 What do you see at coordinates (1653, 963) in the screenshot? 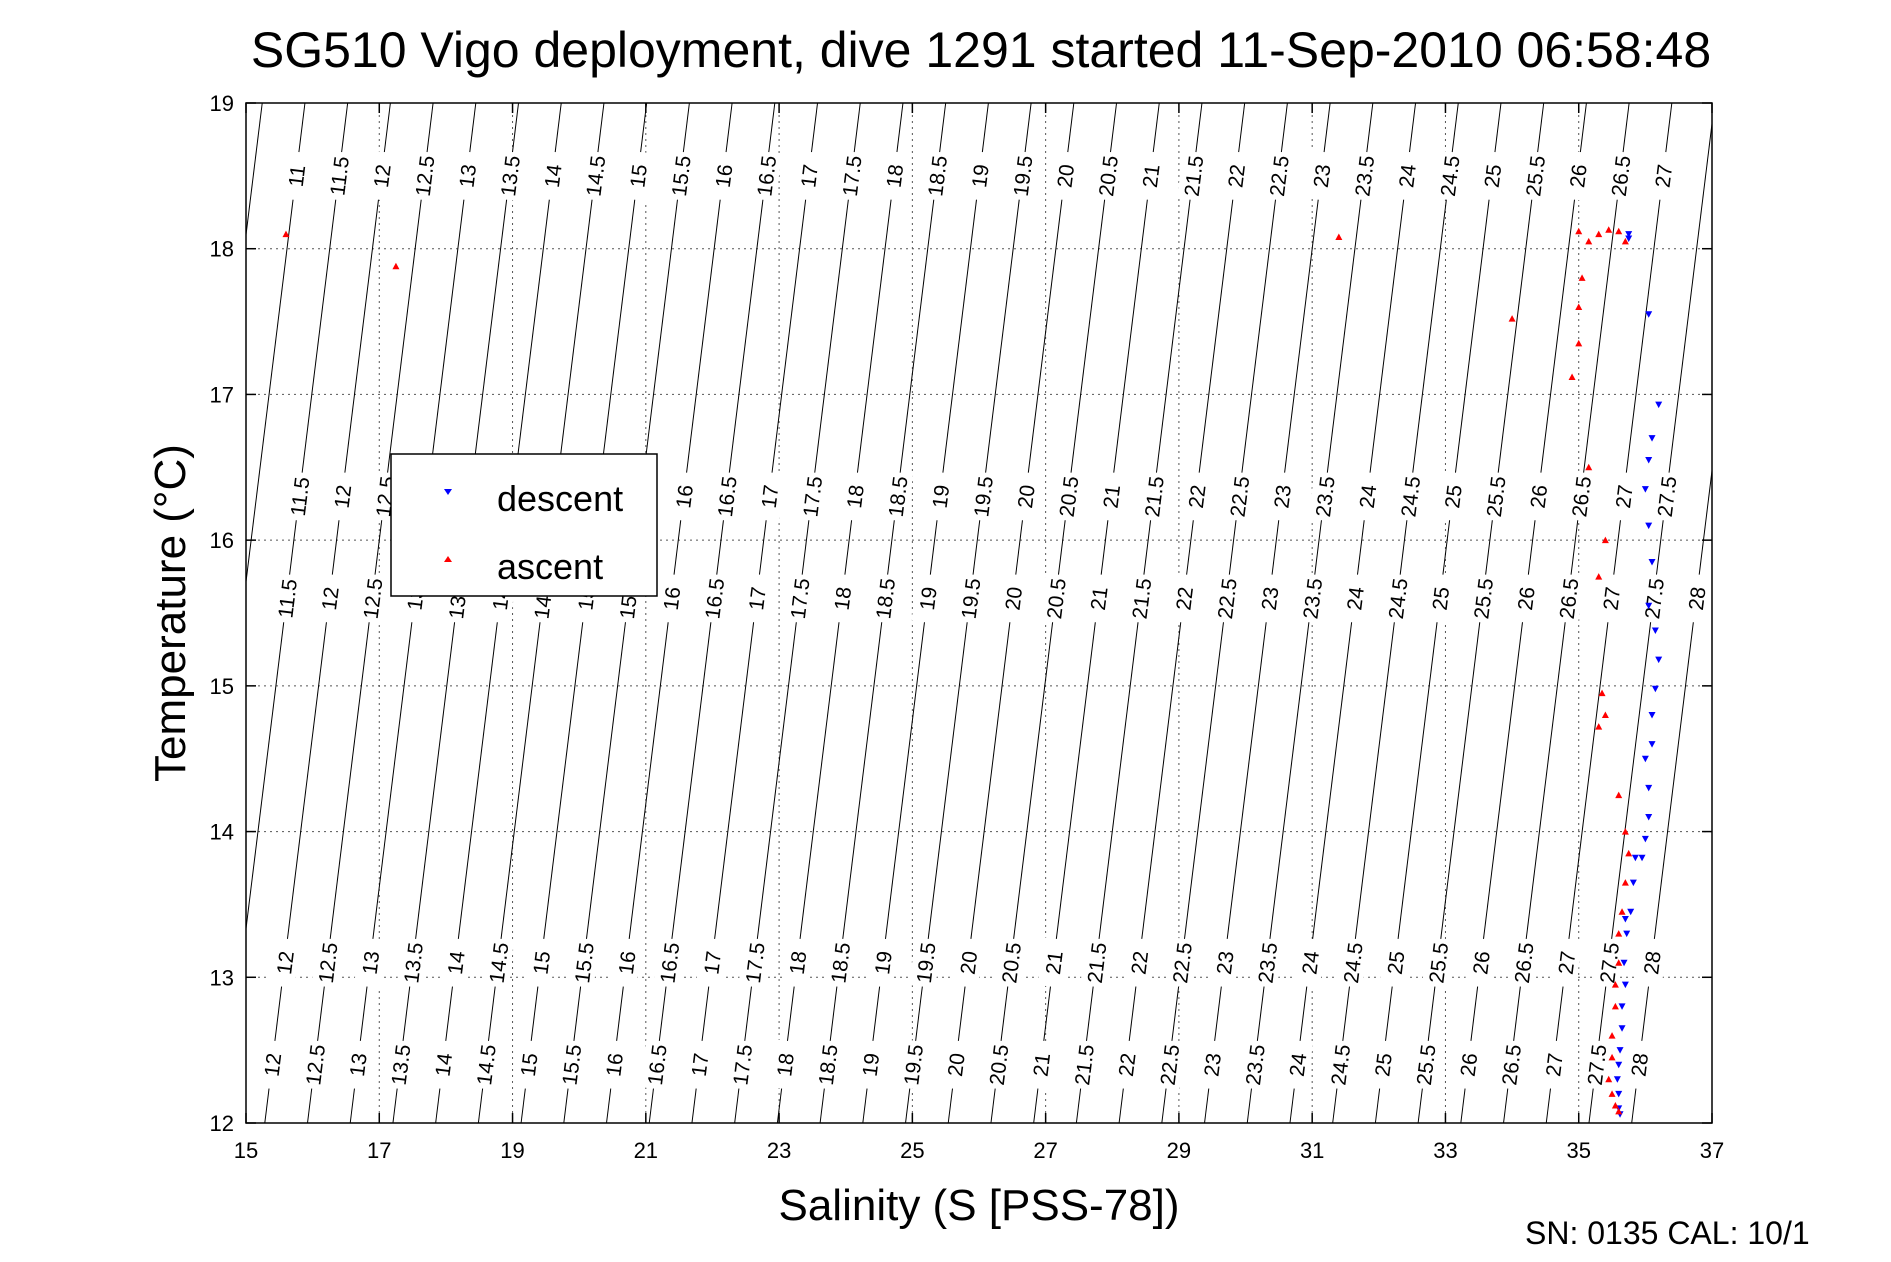
I see `isopycnal-label-text: 28` at bounding box center [1653, 963].